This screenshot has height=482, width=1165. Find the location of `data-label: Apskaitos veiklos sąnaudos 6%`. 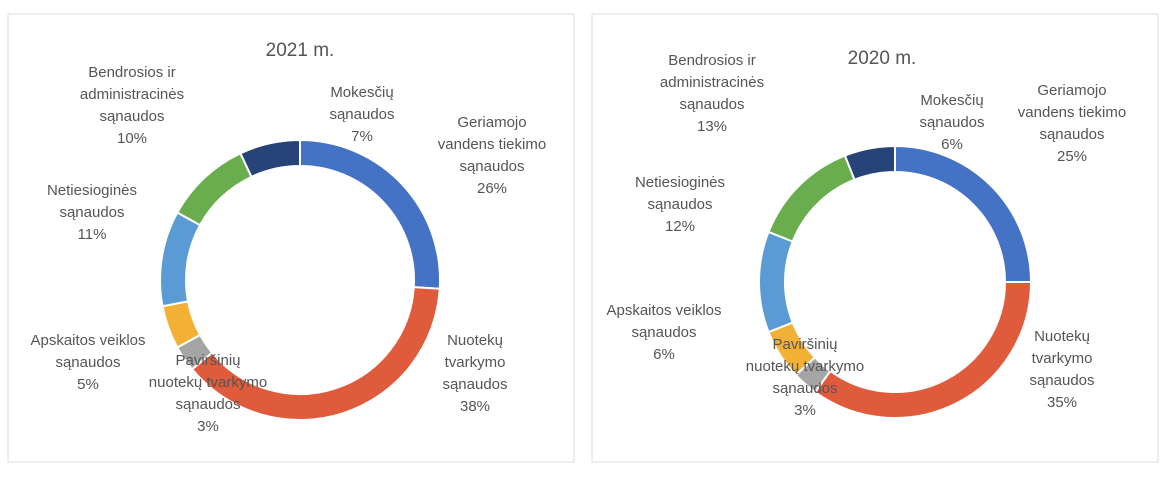

data-label: Apskaitos veiklos sąnaudos 6% is located at coordinates (664, 333).